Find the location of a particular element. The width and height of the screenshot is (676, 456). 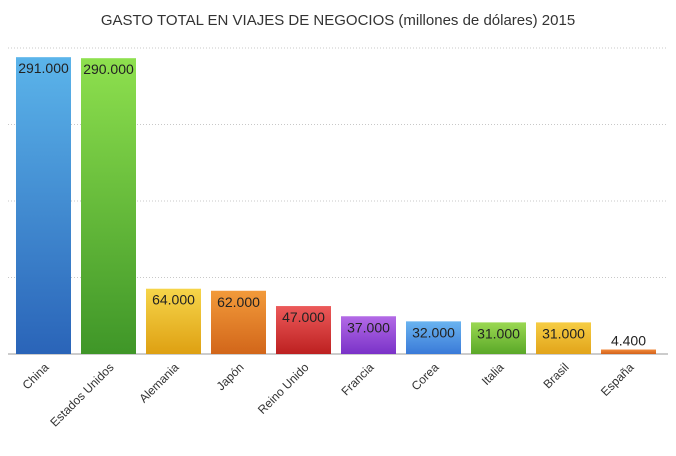

tick-label-4: Reino Unido is located at coordinates (283, 388).